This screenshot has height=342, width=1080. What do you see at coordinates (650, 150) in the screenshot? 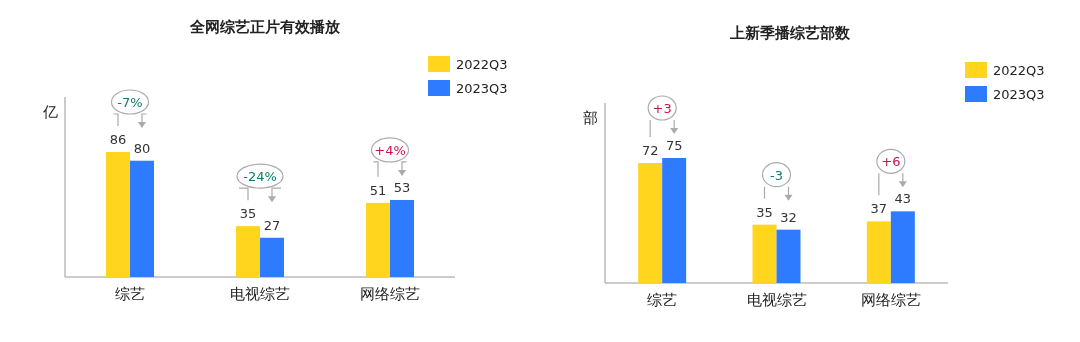
I see `data-label: 72` at bounding box center [650, 150].